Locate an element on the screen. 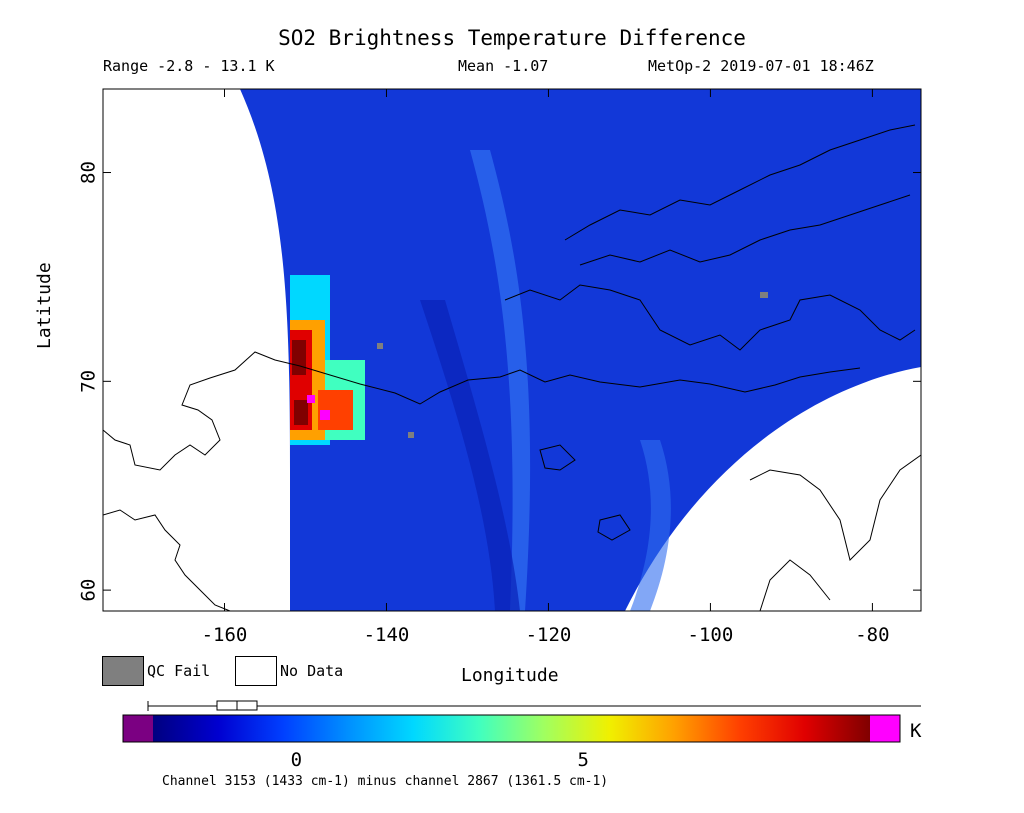  colorbar-unit: K is located at coordinates (916, 731).